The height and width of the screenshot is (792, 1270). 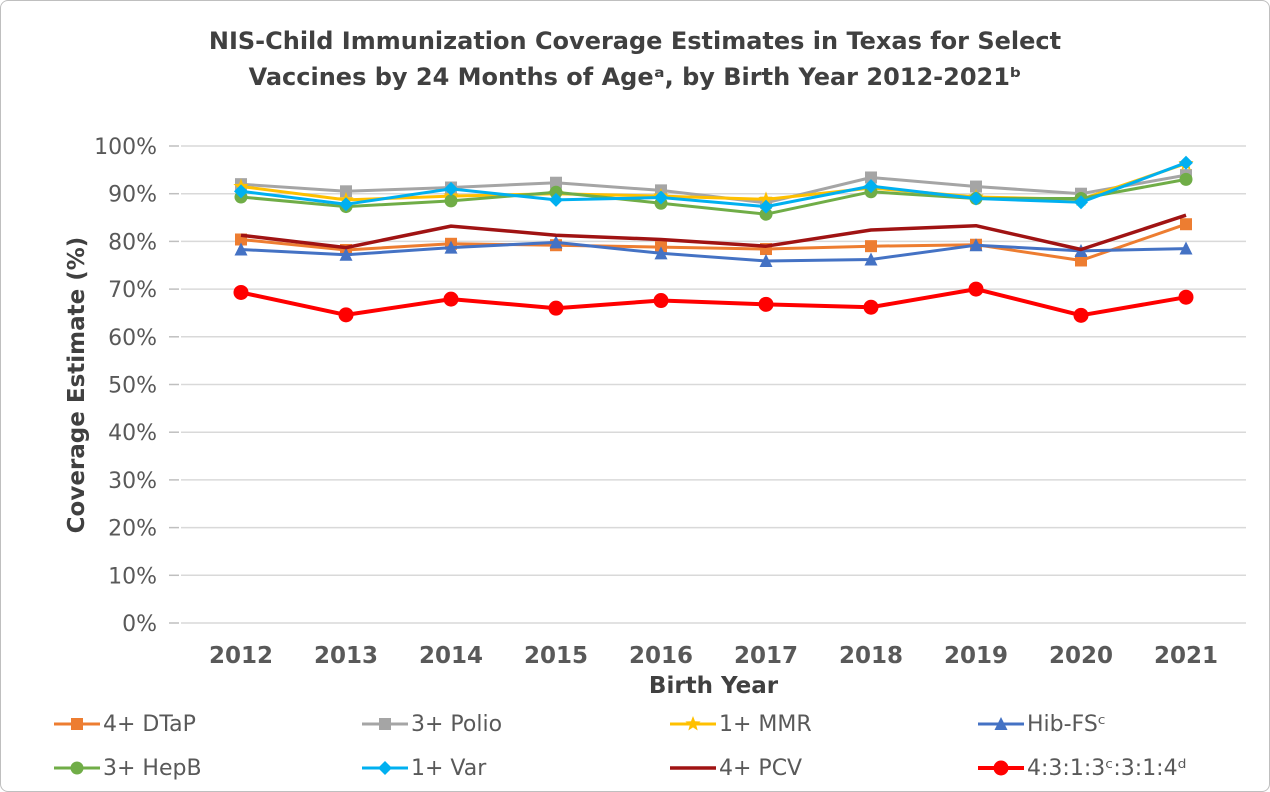 What do you see at coordinates (207, 724) in the screenshot?
I see `legend-item-4-dtap: 4+ DTaP` at bounding box center [207, 724].